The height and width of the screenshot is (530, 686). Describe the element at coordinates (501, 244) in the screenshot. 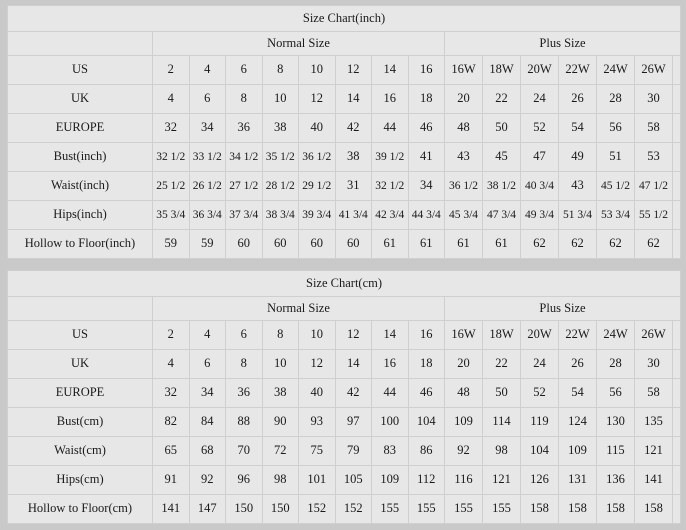

I see `data-cell: 61` at that location.